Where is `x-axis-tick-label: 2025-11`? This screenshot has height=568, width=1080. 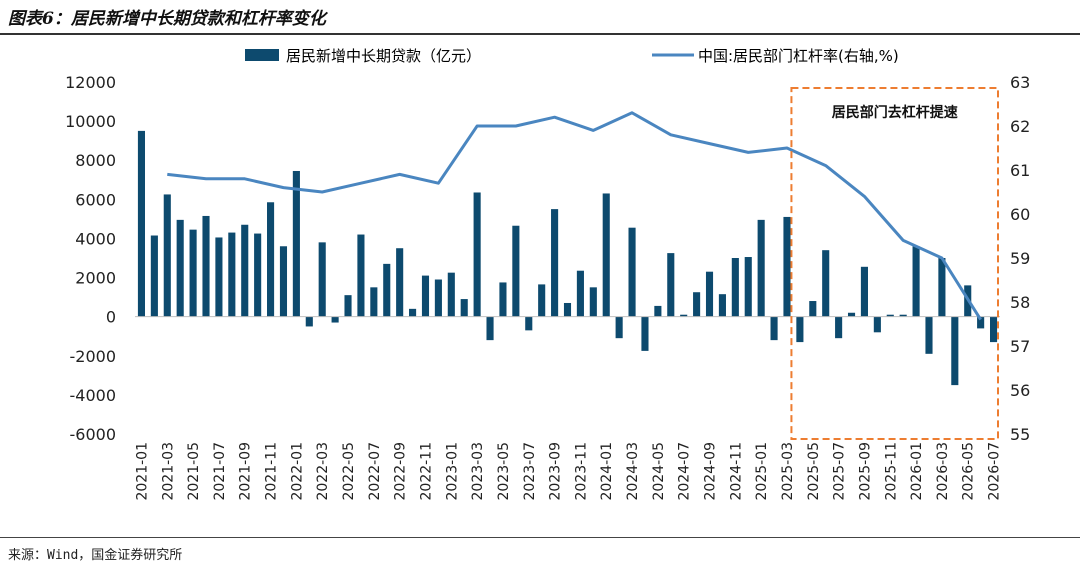 x-axis-tick-label: 2025-11 is located at coordinates (891, 471).